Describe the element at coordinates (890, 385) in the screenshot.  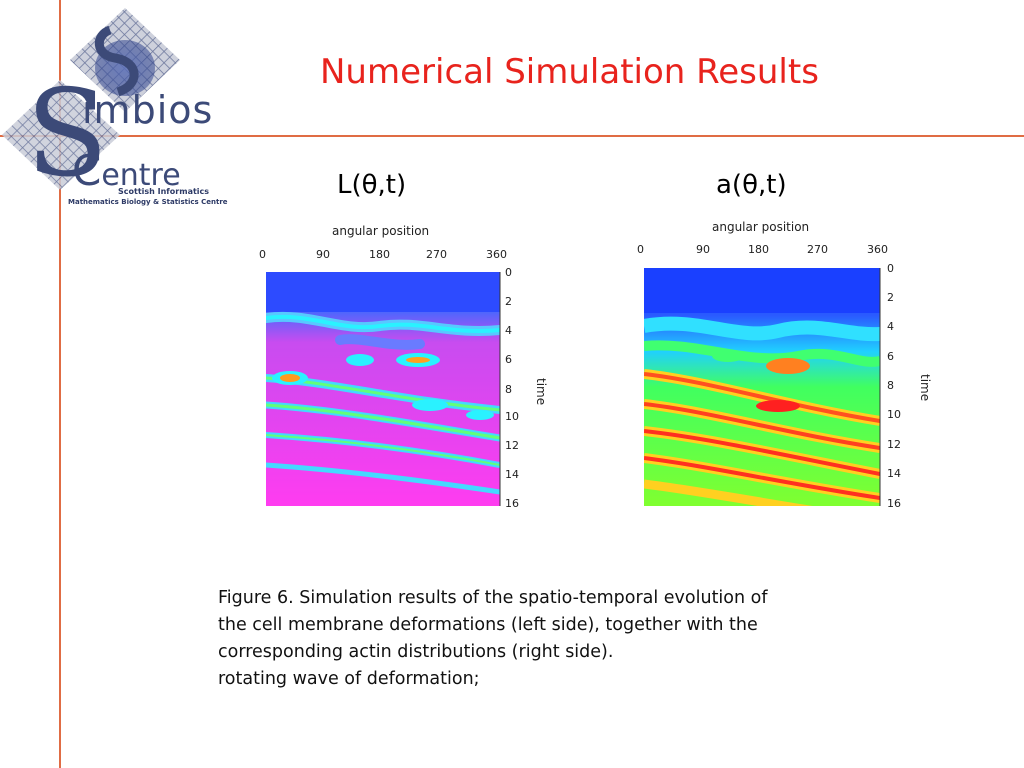
I see `right-y-tick: 8` at that location.